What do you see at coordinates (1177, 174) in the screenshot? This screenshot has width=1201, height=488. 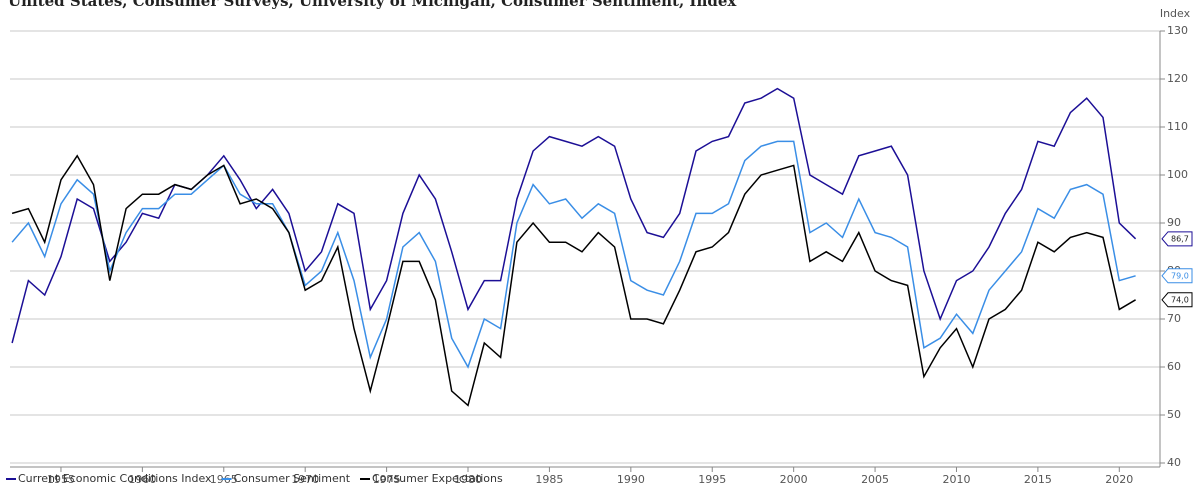 I see `y-tick-label: 100` at bounding box center [1177, 174].